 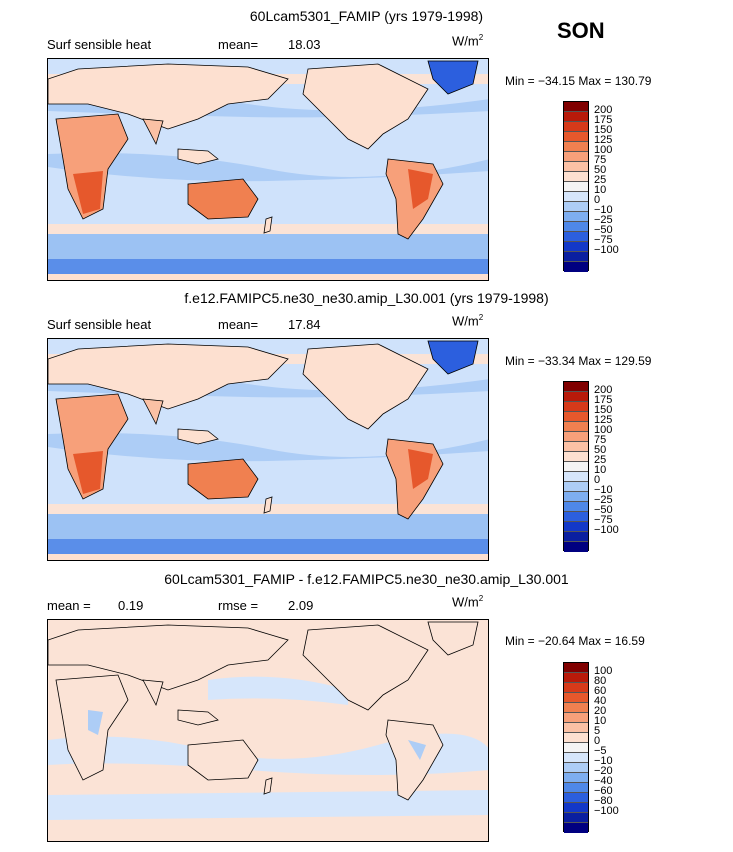 I want to click on colorbar-tick-label: −20, so click(x=603, y=771).